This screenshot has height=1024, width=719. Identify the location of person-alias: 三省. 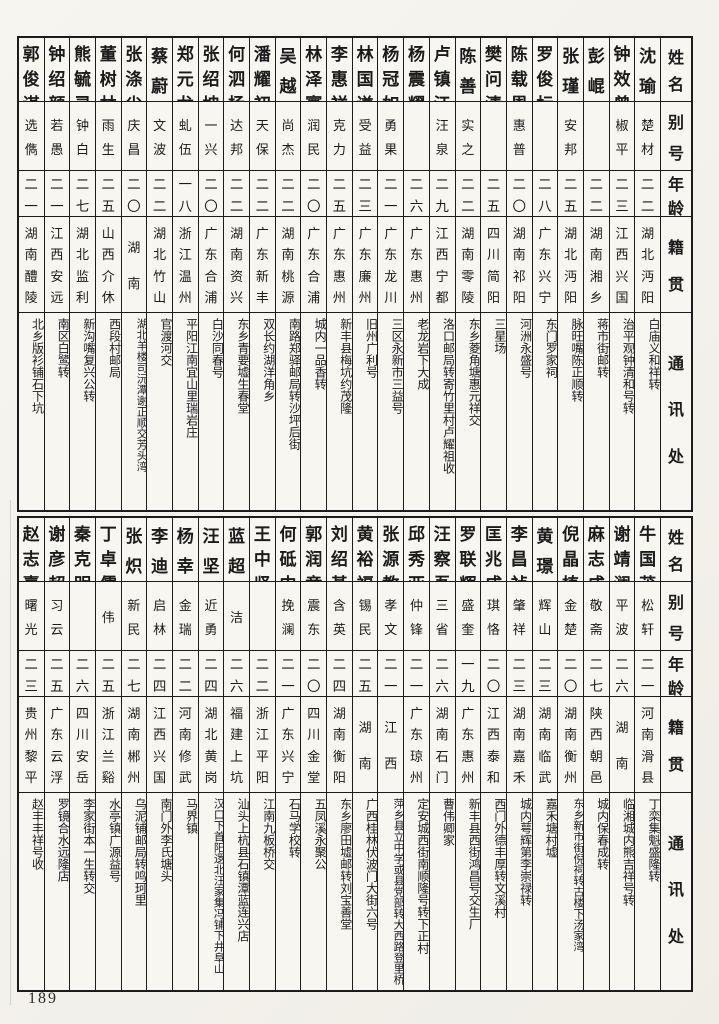
(442, 617).